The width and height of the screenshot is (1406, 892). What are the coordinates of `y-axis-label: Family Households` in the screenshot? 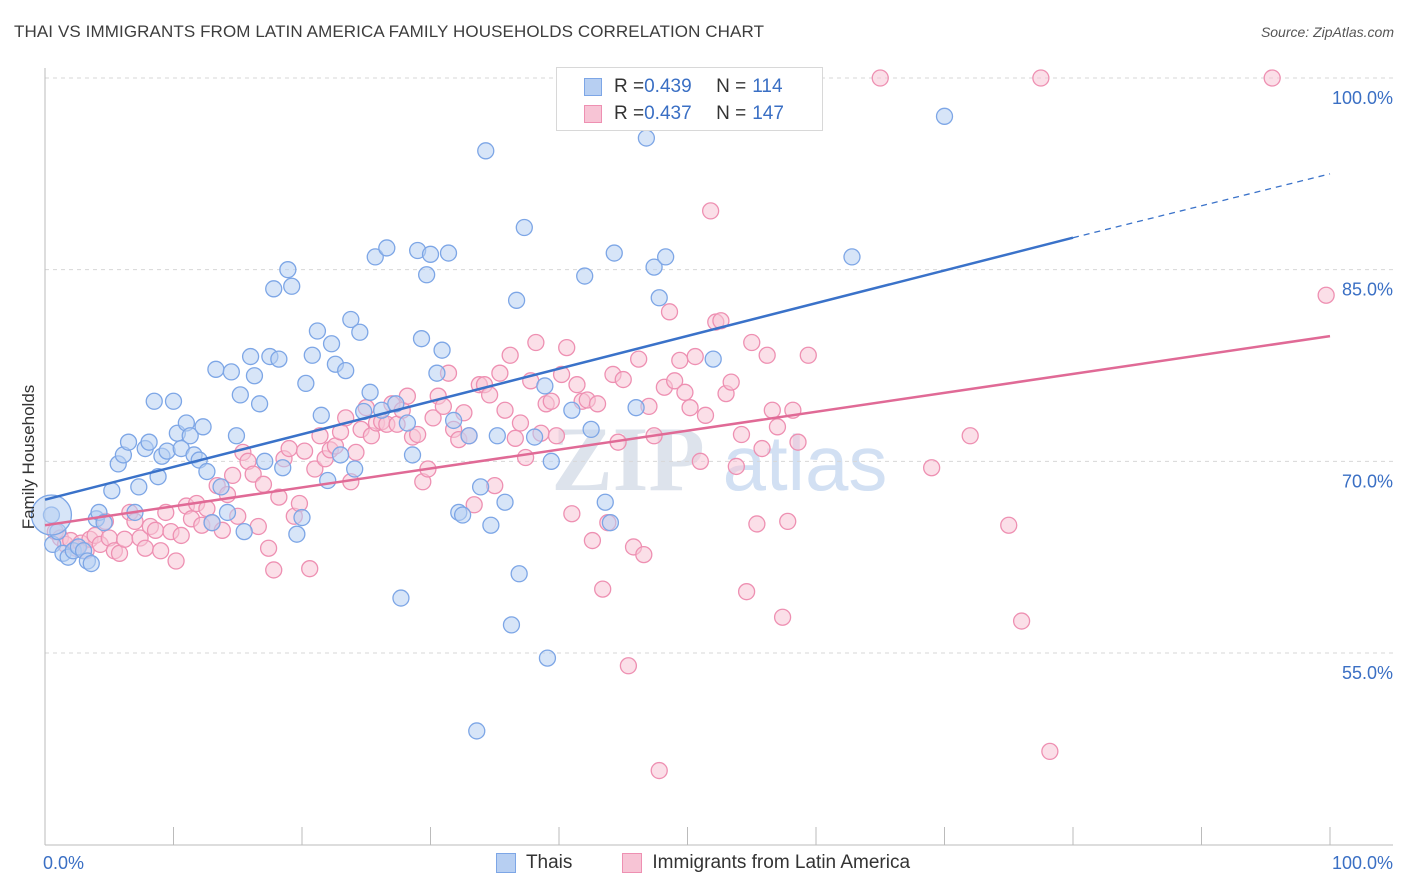 It's located at (28, 457).